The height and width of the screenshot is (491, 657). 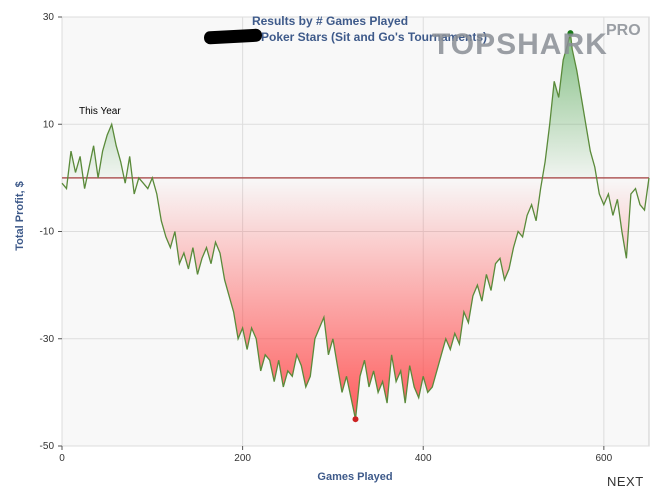 What do you see at coordinates (47, 339) in the screenshot?
I see `y-tick-label: -30` at bounding box center [47, 339].